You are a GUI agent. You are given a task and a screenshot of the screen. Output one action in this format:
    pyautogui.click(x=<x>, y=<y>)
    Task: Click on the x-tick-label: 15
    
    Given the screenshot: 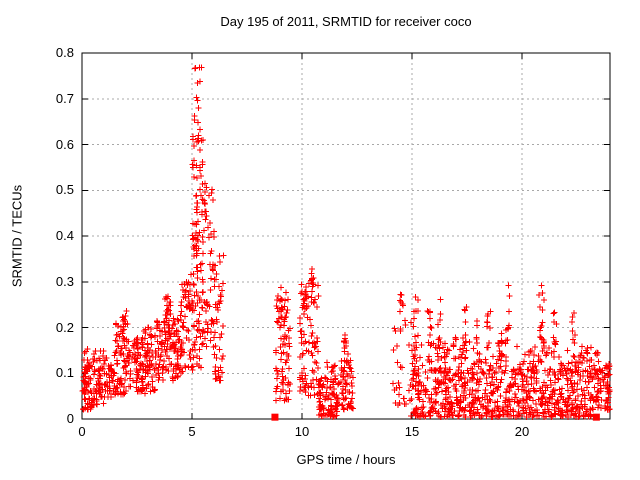 What is the action you would take?
    pyautogui.click(x=412, y=431)
    